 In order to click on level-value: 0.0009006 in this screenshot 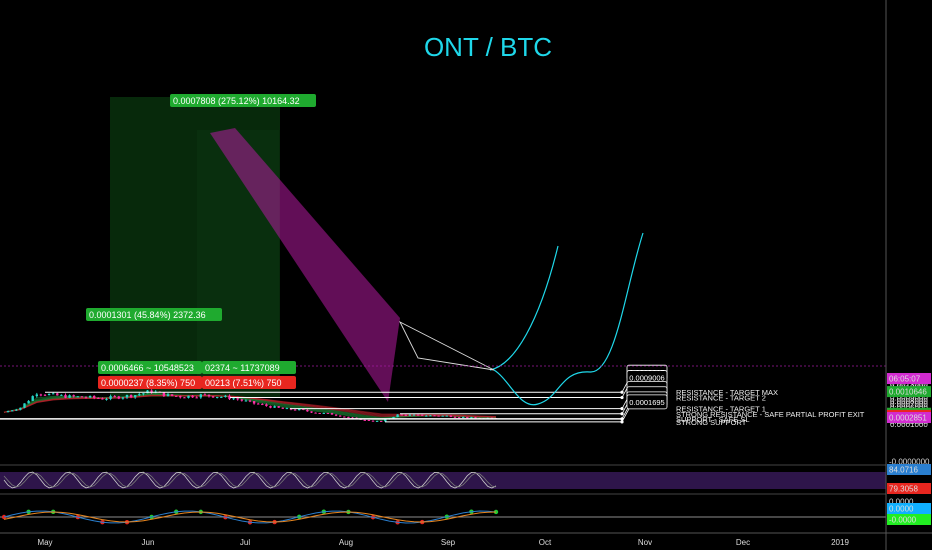, I will do `click(646, 378)`.